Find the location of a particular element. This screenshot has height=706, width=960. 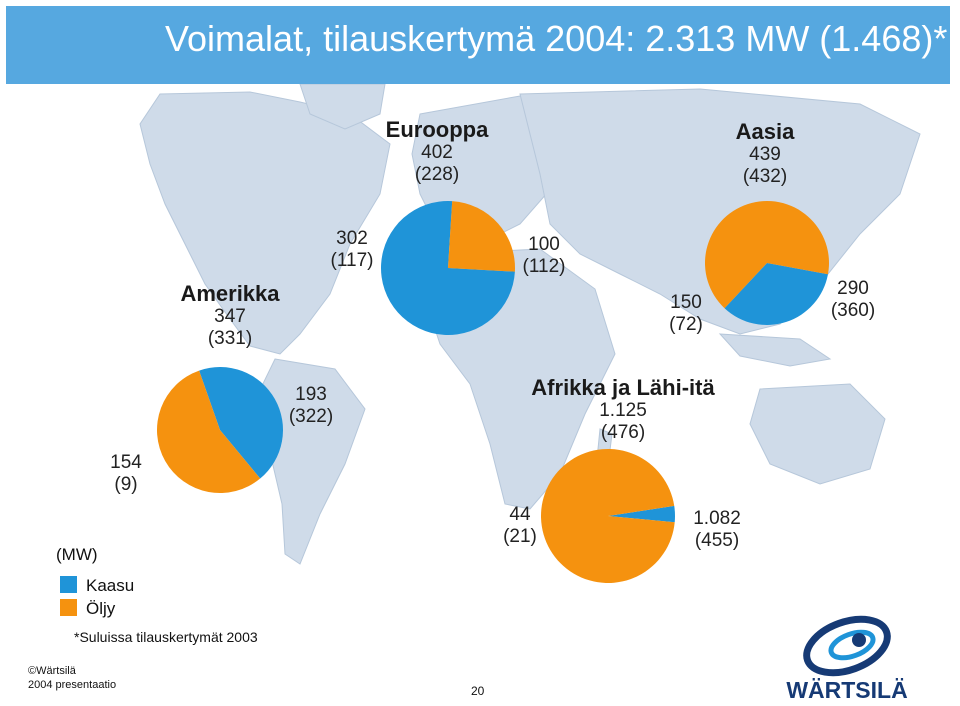

prev-afrikka-kaasu: (21) is located at coordinates (520, 536).